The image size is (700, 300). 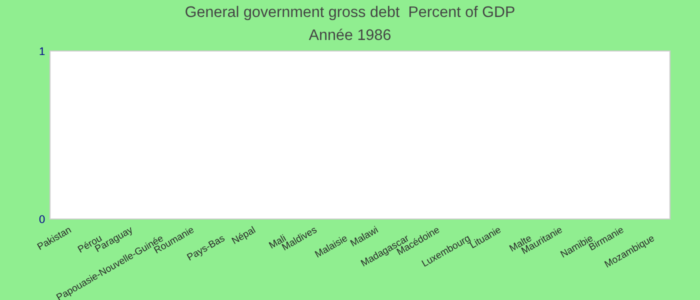 What do you see at coordinates (42, 51) in the screenshot?
I see `y-tick-label: 1` at bounding box center [42, 51].